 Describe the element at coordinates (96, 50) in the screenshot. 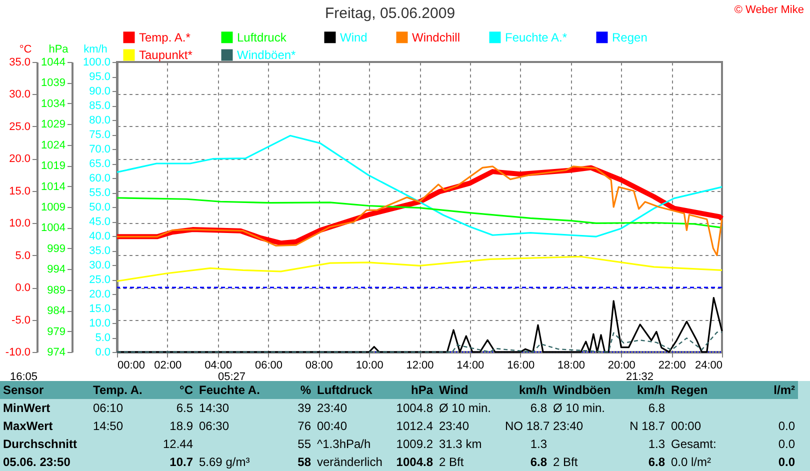

I see `y3-axis-title: km/h` at that location.